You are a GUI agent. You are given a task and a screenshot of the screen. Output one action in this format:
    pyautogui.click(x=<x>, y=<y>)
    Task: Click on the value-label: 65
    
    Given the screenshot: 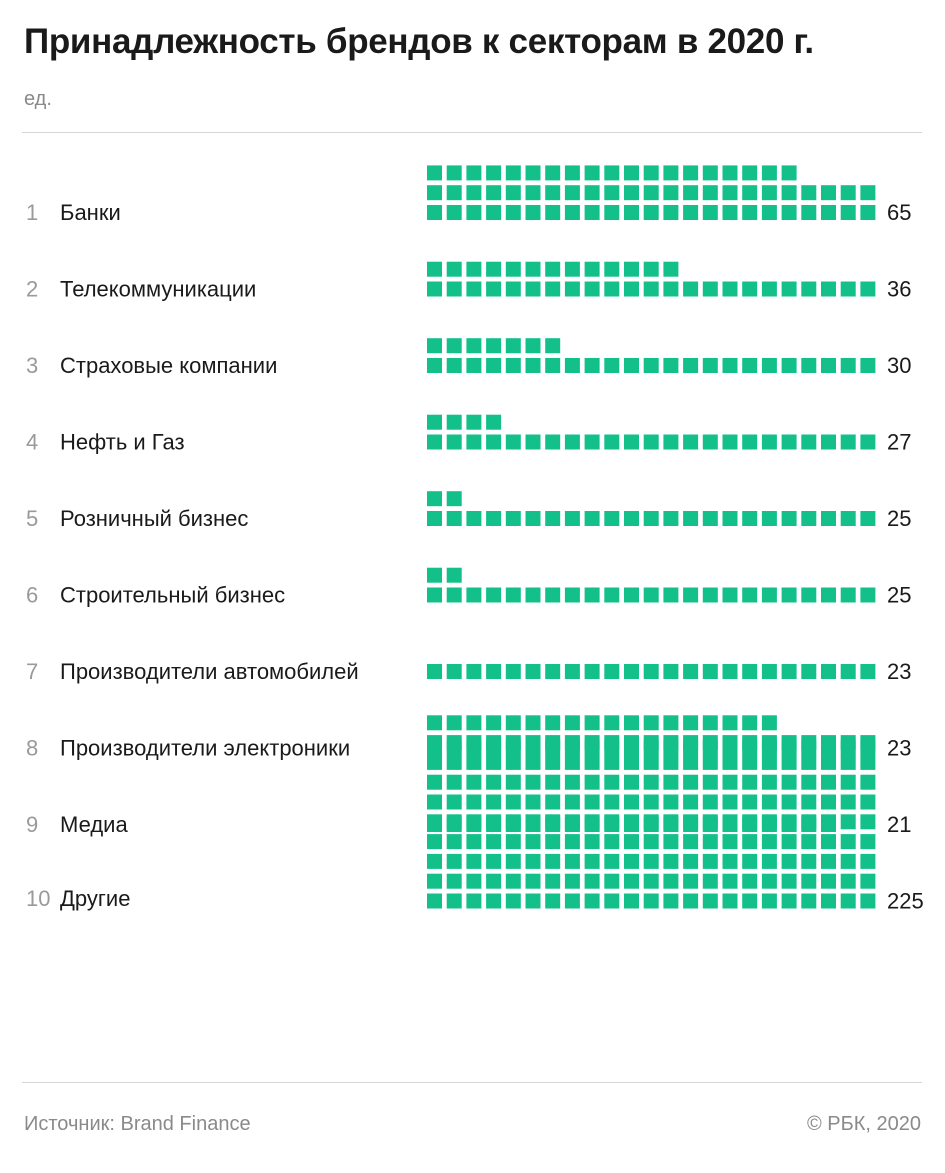 What is the action you would take?
    pyautogui.click(x=899, y=212)
    